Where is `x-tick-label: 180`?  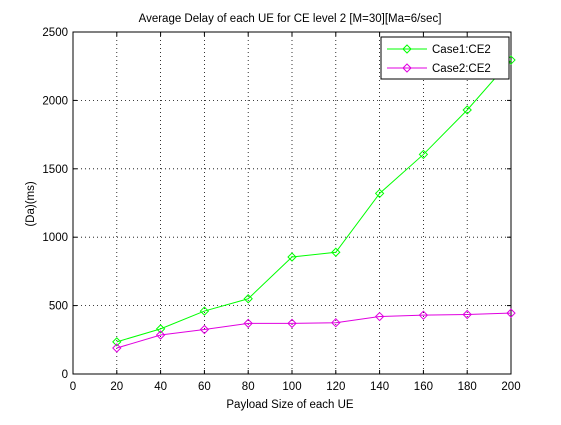
x-tick-label: 180 is located at coordinates (467, 387).